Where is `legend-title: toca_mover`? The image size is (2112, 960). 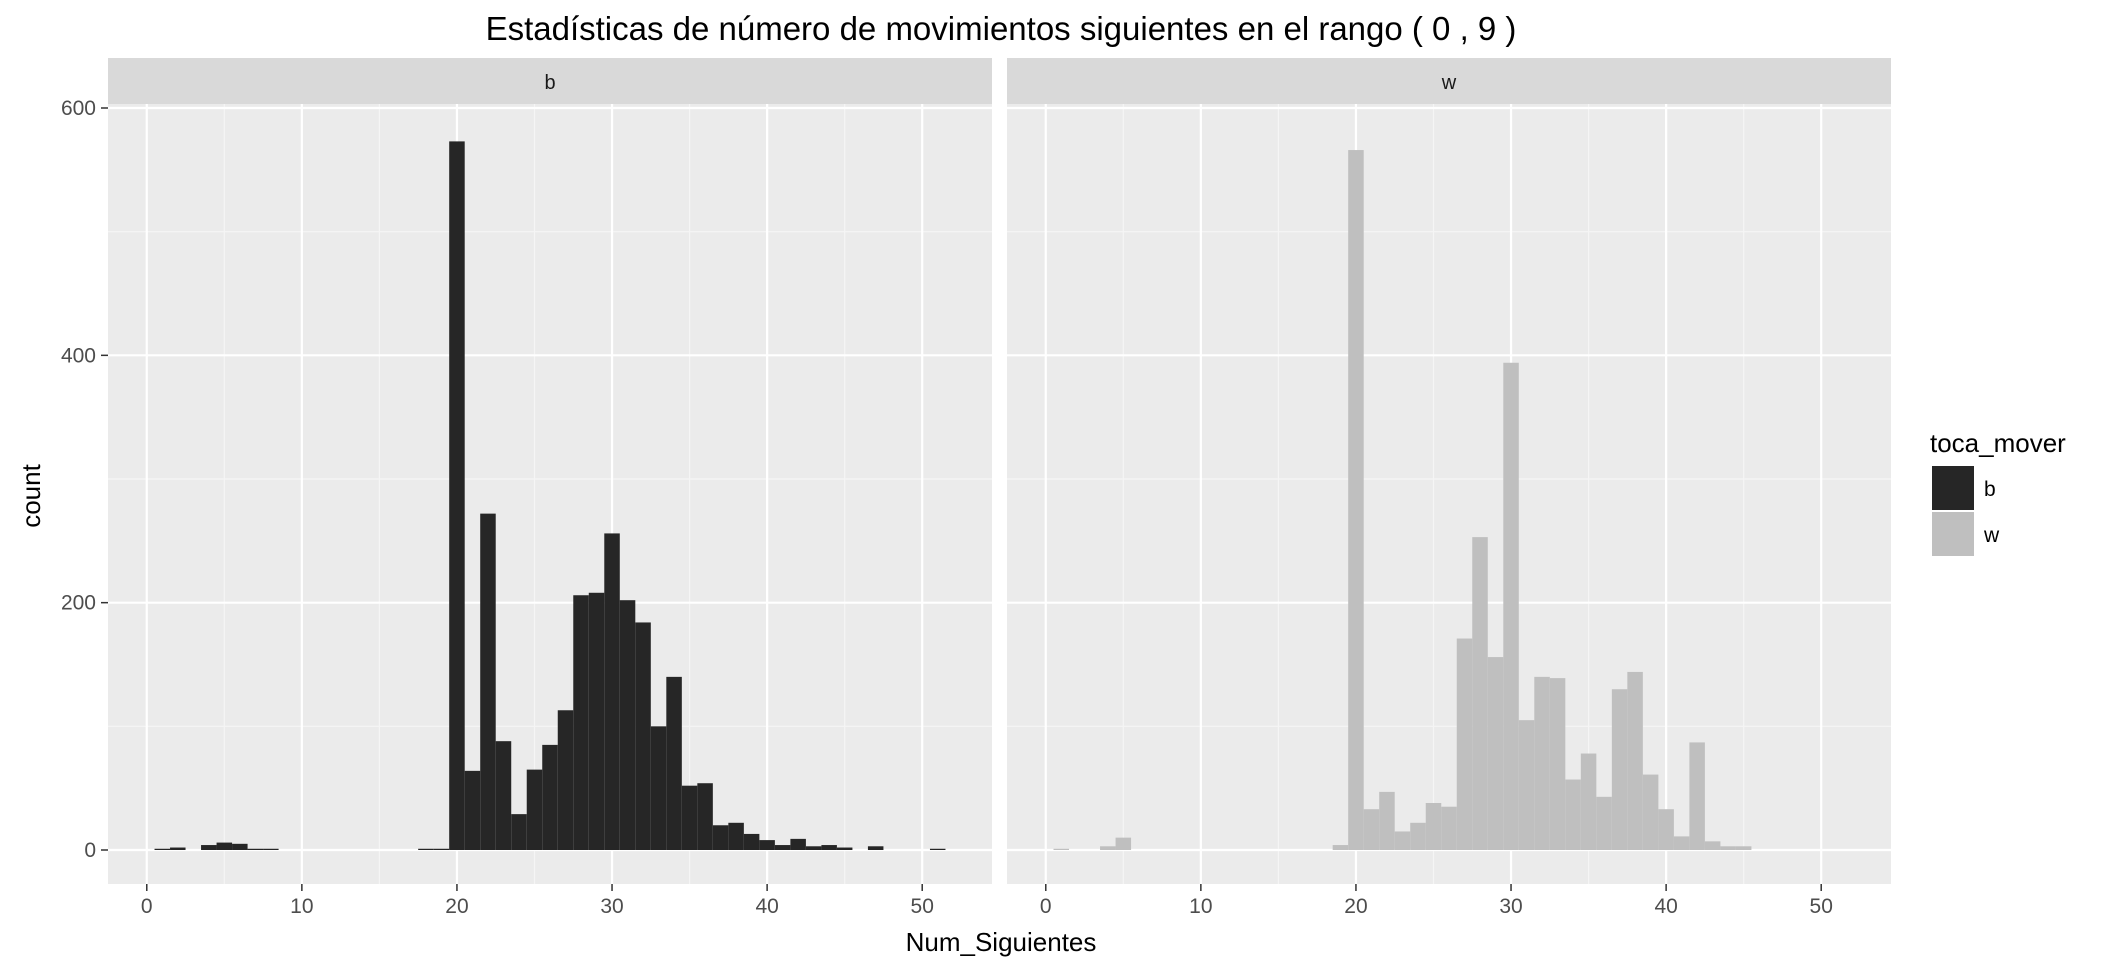 legend-title: toca_mover is located at coordinates (1998, 443).